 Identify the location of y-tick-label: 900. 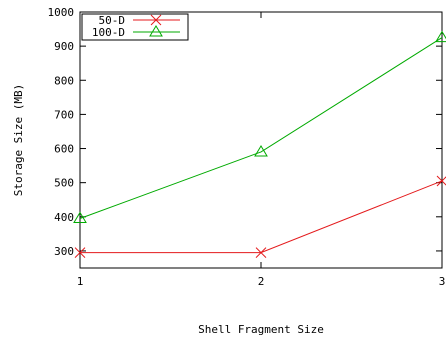
(64, 46).